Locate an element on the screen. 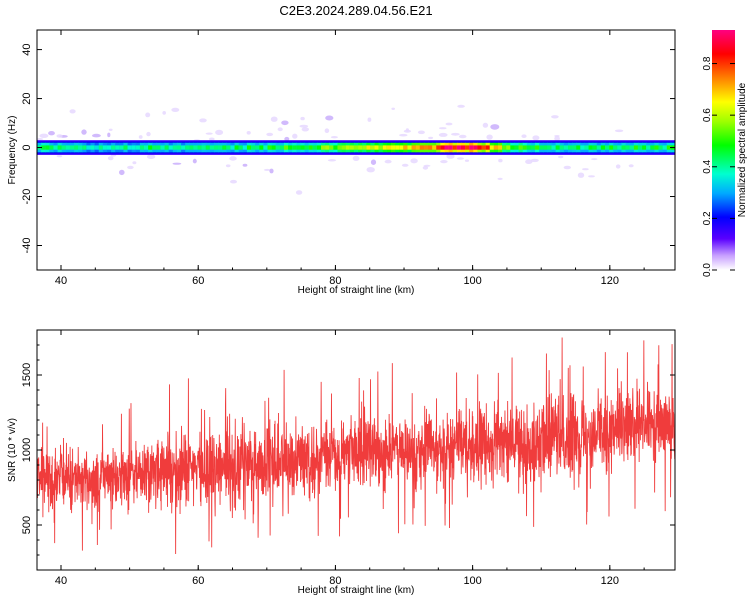 The image size is (750, 600). heatmap-ytick-label: 20 is located at coordinates (27, 98).